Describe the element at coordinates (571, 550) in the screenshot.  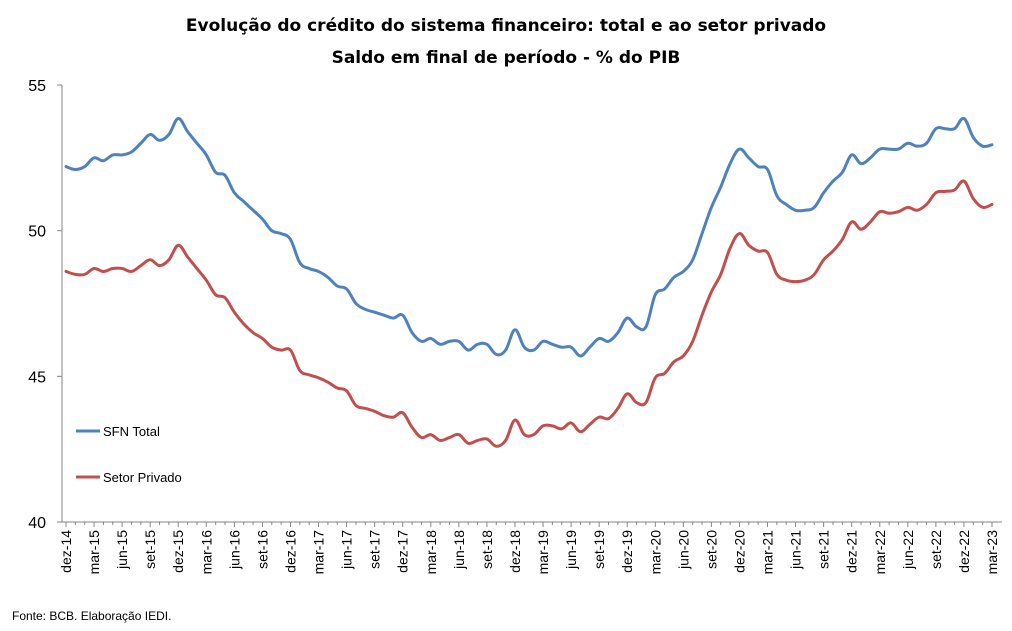
I see `x-tick-label: jun-19` at that location.